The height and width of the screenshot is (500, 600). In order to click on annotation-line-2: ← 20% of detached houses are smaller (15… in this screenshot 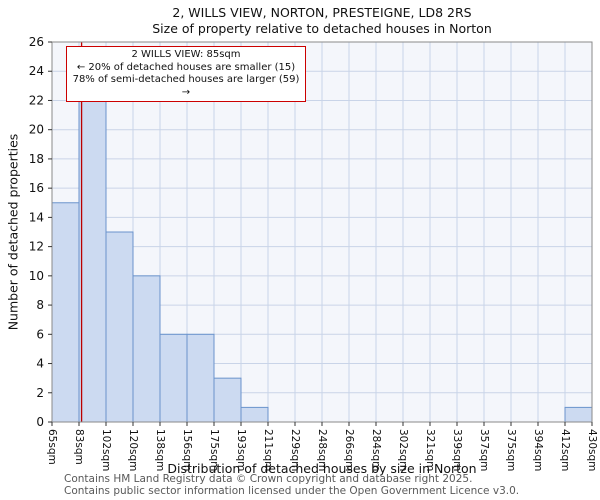, I will do `click(186, 67)`.